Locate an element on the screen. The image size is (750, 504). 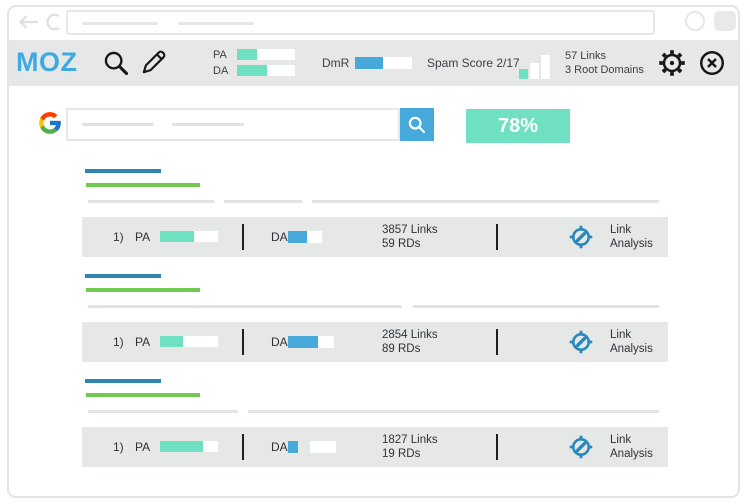
search-button is located at coordinates (417, 124).